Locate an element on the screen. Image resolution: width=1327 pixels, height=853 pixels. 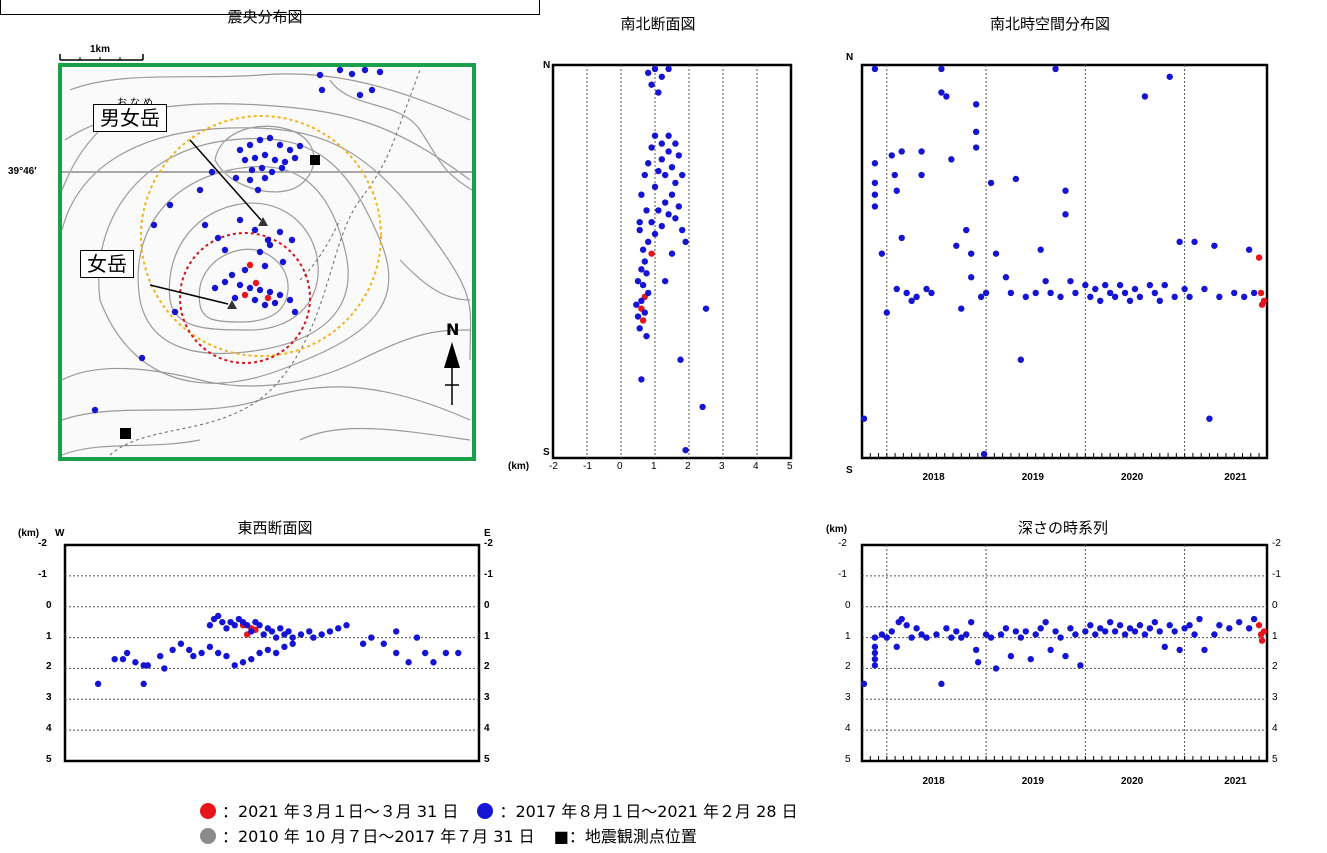
ew-y-tick-right: 1 is located at coordinates (487, 636).